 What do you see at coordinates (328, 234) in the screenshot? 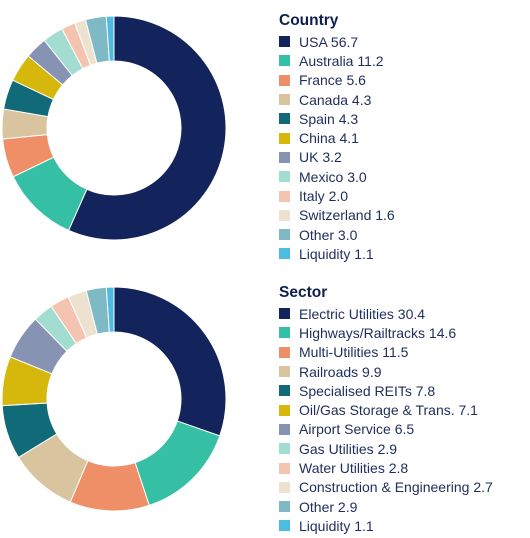
I see `legend-label: Other 3.0` at bounding box center [328, 234].